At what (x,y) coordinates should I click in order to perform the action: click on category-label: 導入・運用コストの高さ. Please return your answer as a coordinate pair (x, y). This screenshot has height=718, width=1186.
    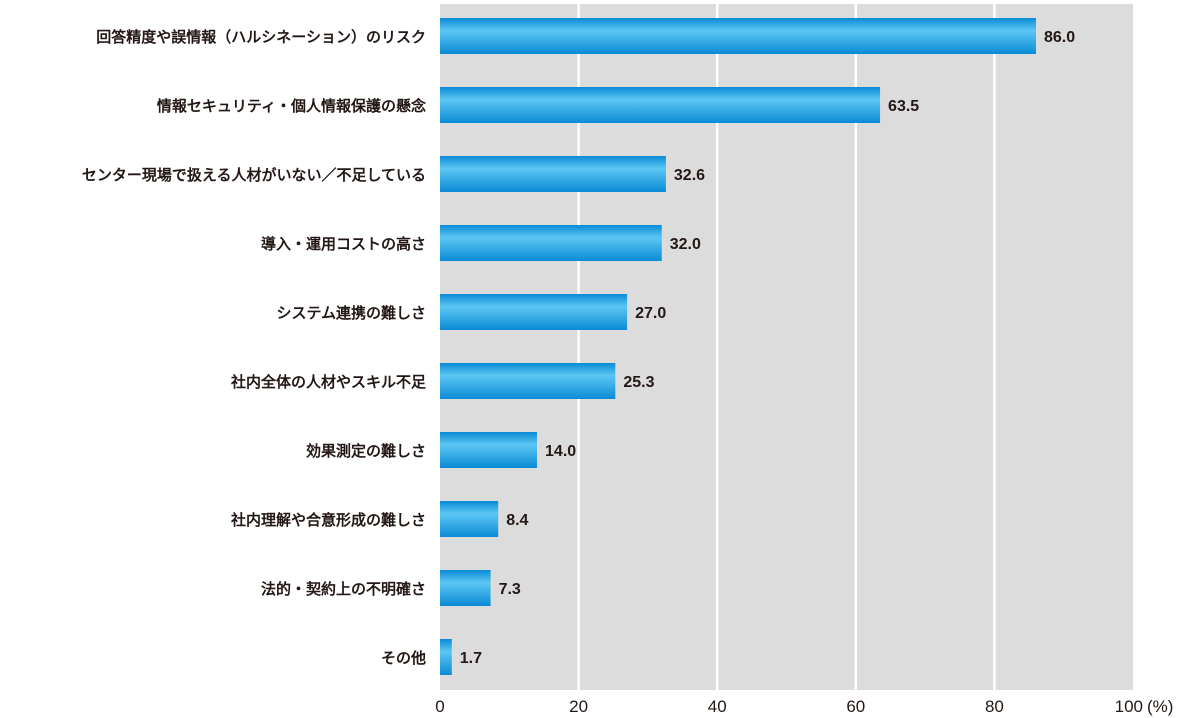
    Looking at the image, I should click on (343, 244).